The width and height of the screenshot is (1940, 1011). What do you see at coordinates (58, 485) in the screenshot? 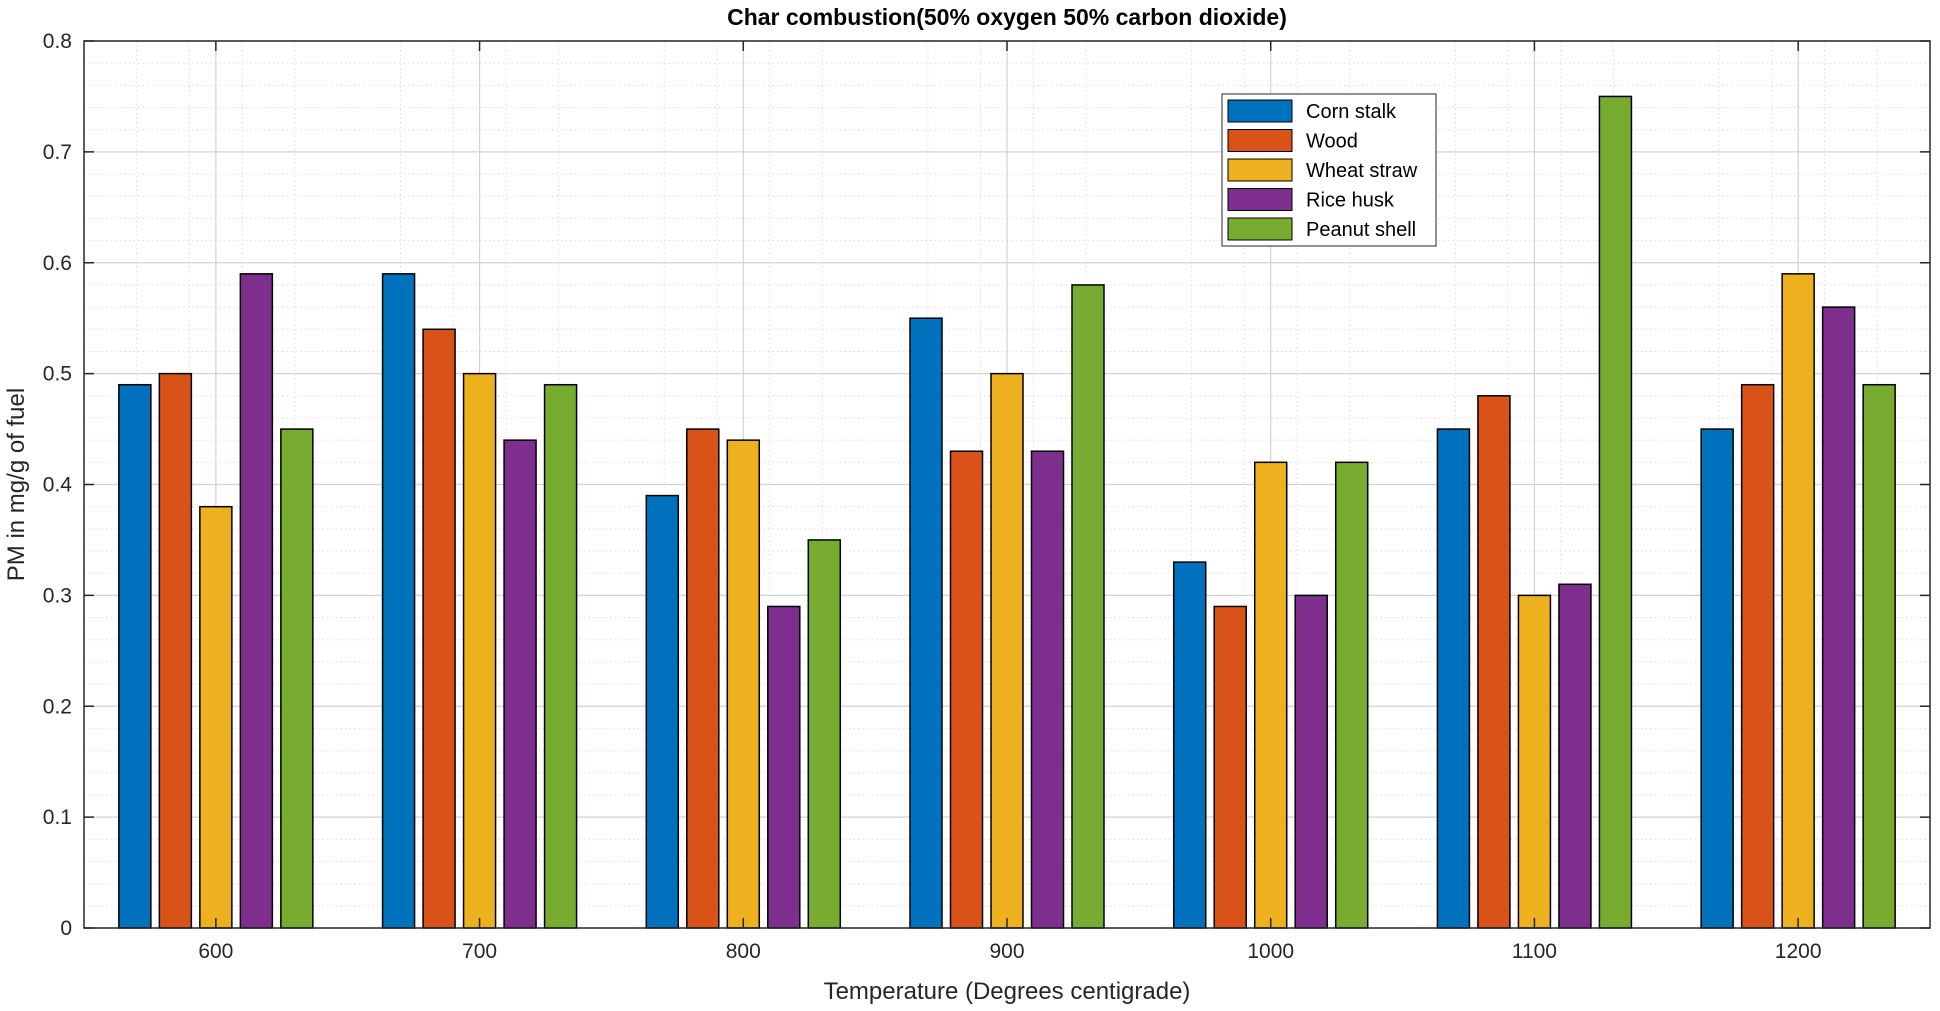
I see `y-tick-label: 0.4` at bounding box center [58, 485].